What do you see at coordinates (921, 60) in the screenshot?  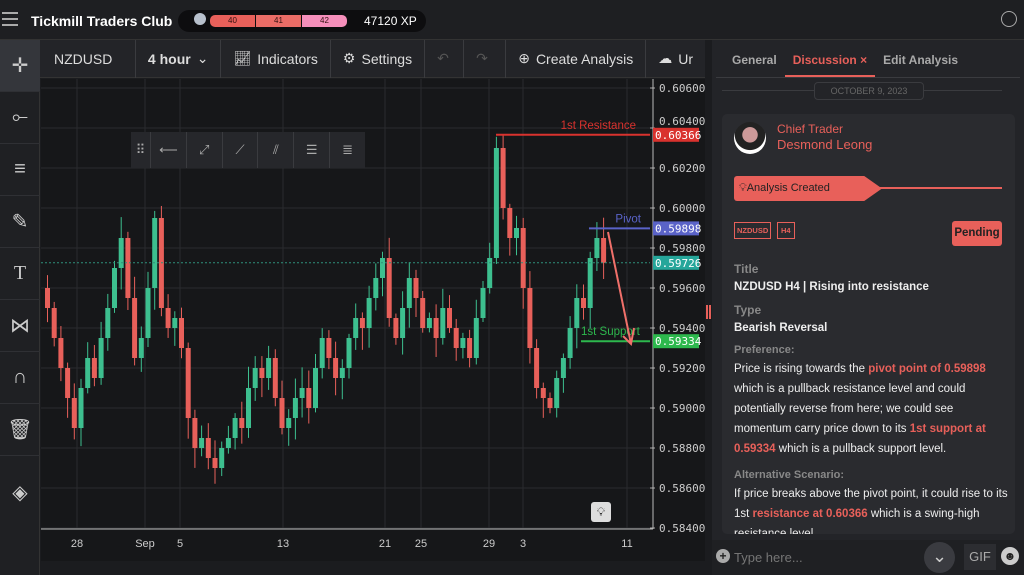 I see `tab-edit-analysis: Edit Analysis` at bounding box center [921, 60].